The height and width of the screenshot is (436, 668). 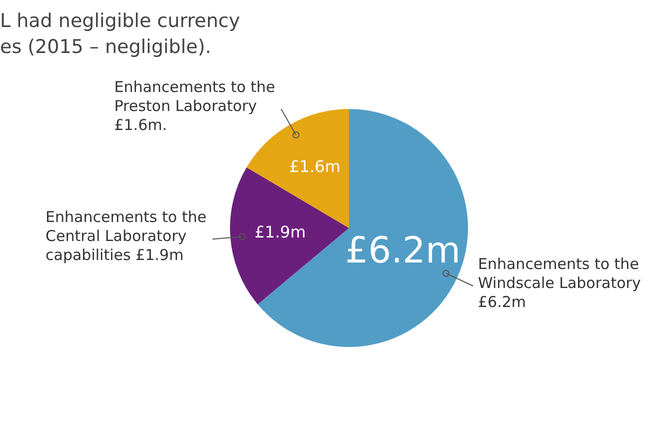 I want to click on text: L had negligible currency, so click(x=120, y=21).